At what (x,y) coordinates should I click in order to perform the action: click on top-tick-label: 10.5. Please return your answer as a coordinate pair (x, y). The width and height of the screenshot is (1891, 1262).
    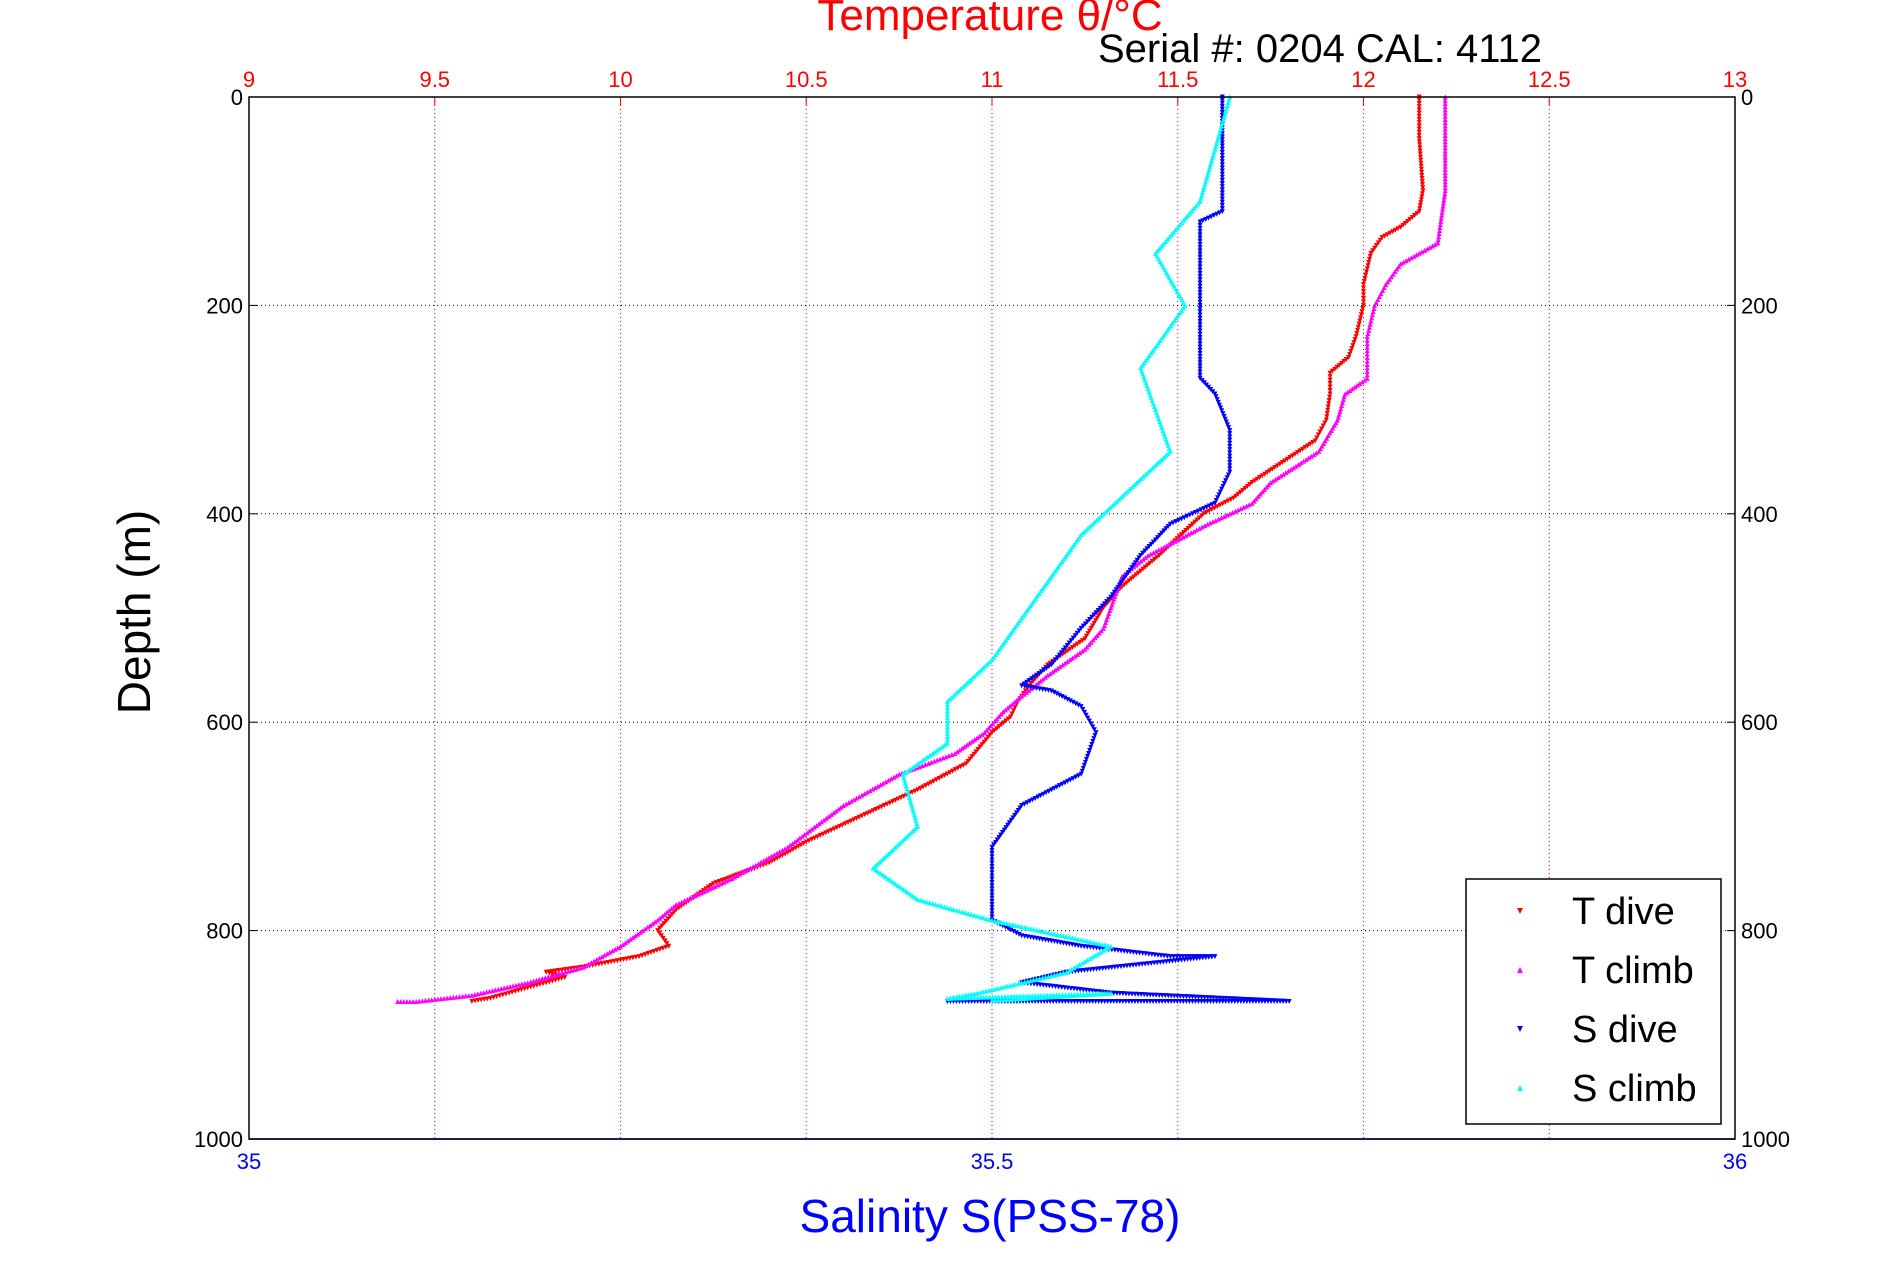
    Looking at the image, I should click on (806, 79).